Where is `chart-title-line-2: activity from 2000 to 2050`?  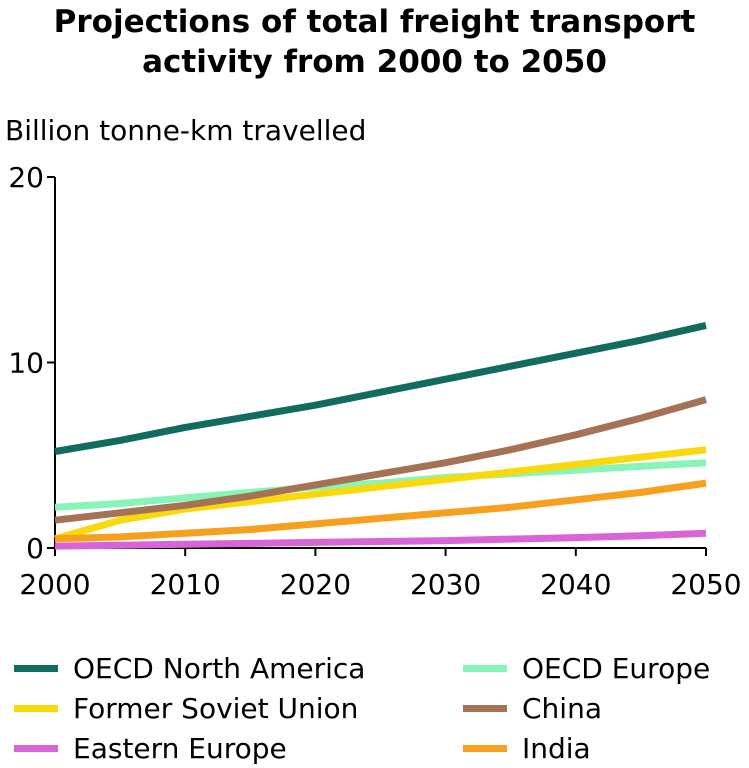 chart-title-line-2: activity from 2000 to 2050 is located at coordinates (374, 62).